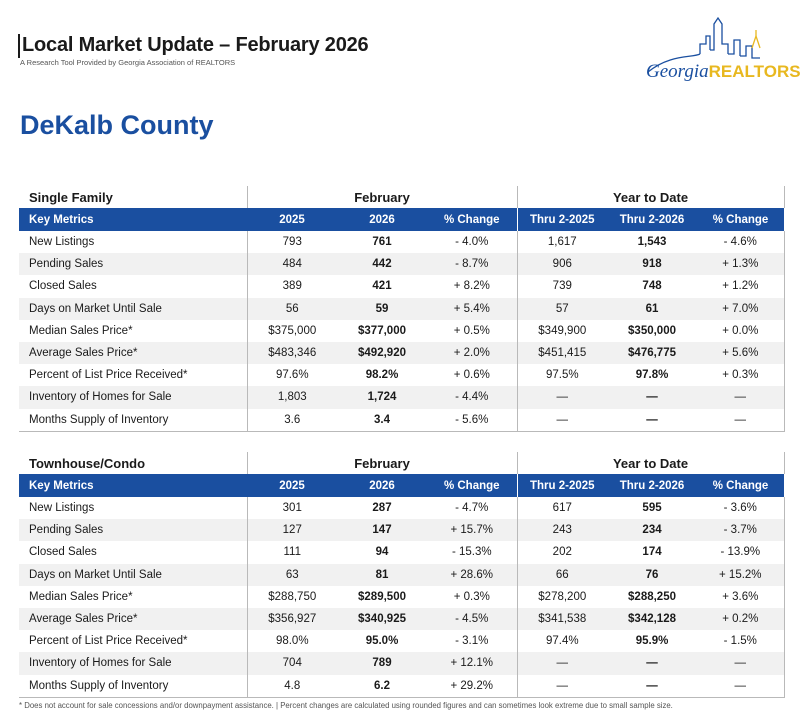  I want to click on ytd-2026-value: $342,128, so click(652, 619).